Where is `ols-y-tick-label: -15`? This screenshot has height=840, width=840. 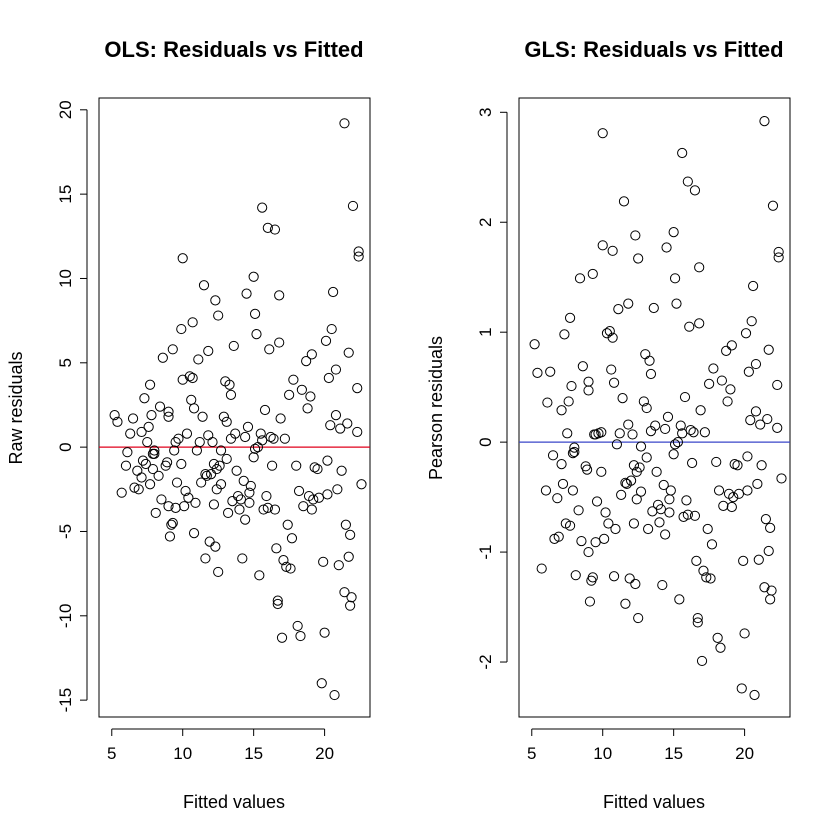
ols-y-tick-label: -15 is located at coordinates (65, 700).